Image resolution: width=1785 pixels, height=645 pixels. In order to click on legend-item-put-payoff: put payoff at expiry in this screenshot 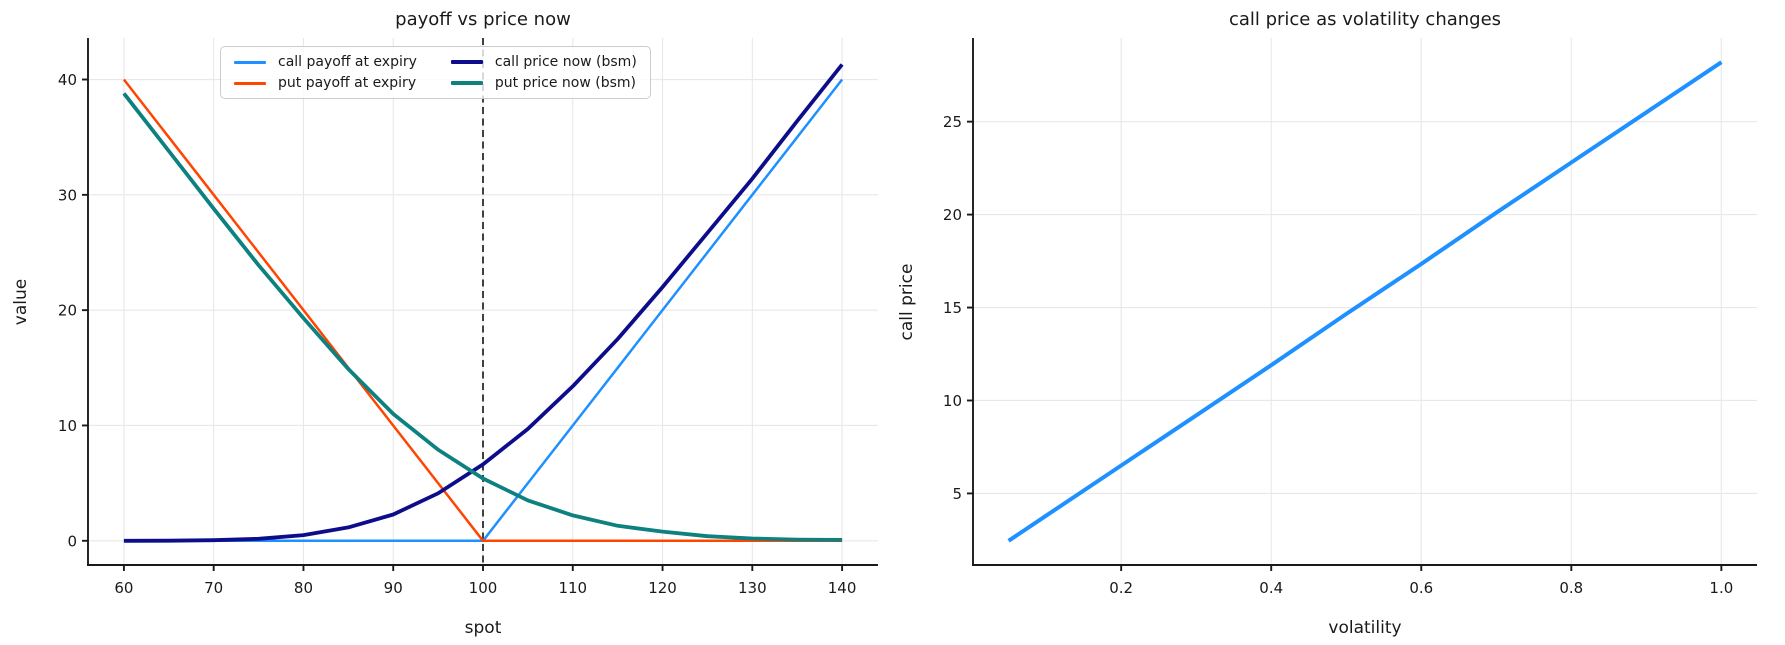, I will do `click(325, 83)`.